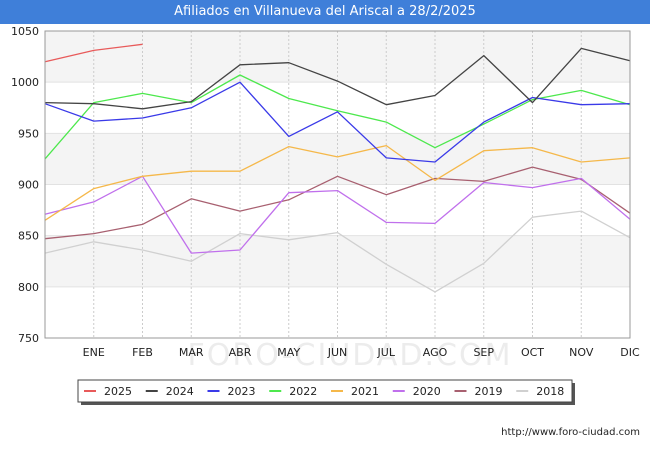 The height and width of the screenshot is (450, 650). I want to click on x-tick-labels: ENE FEB MAR ABR MAY JUN JUL AGO SEP OCT NOV DIC, so click(361, 352).